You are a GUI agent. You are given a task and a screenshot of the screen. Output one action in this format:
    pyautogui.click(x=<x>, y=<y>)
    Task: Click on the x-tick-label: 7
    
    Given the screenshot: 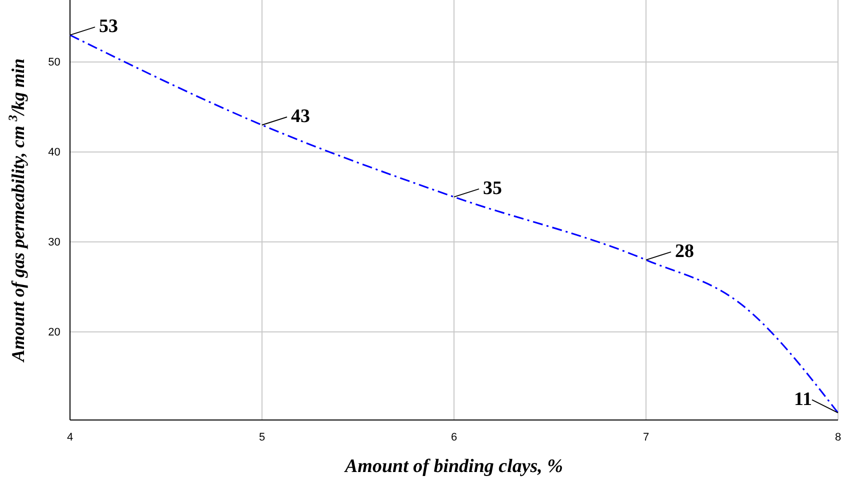 What is the action you would take?
    pyautogui.click(x=646, y=438)
    